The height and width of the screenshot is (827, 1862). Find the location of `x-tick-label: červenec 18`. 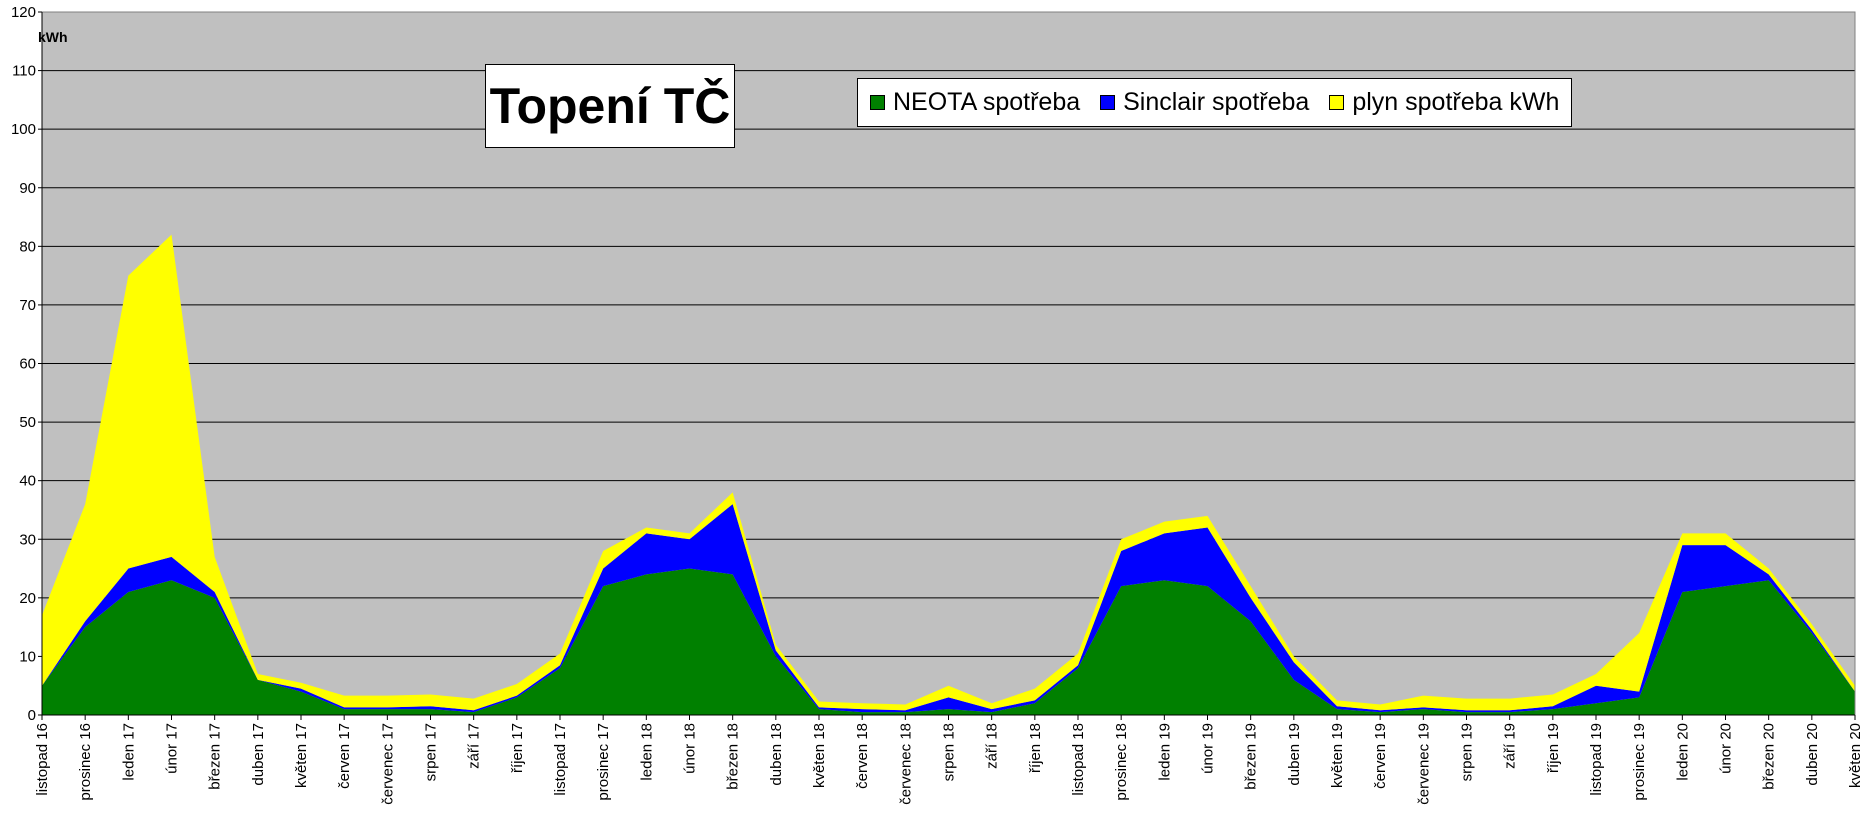

x-tick-label: červenec 18 is located at coordinates (905, 764).